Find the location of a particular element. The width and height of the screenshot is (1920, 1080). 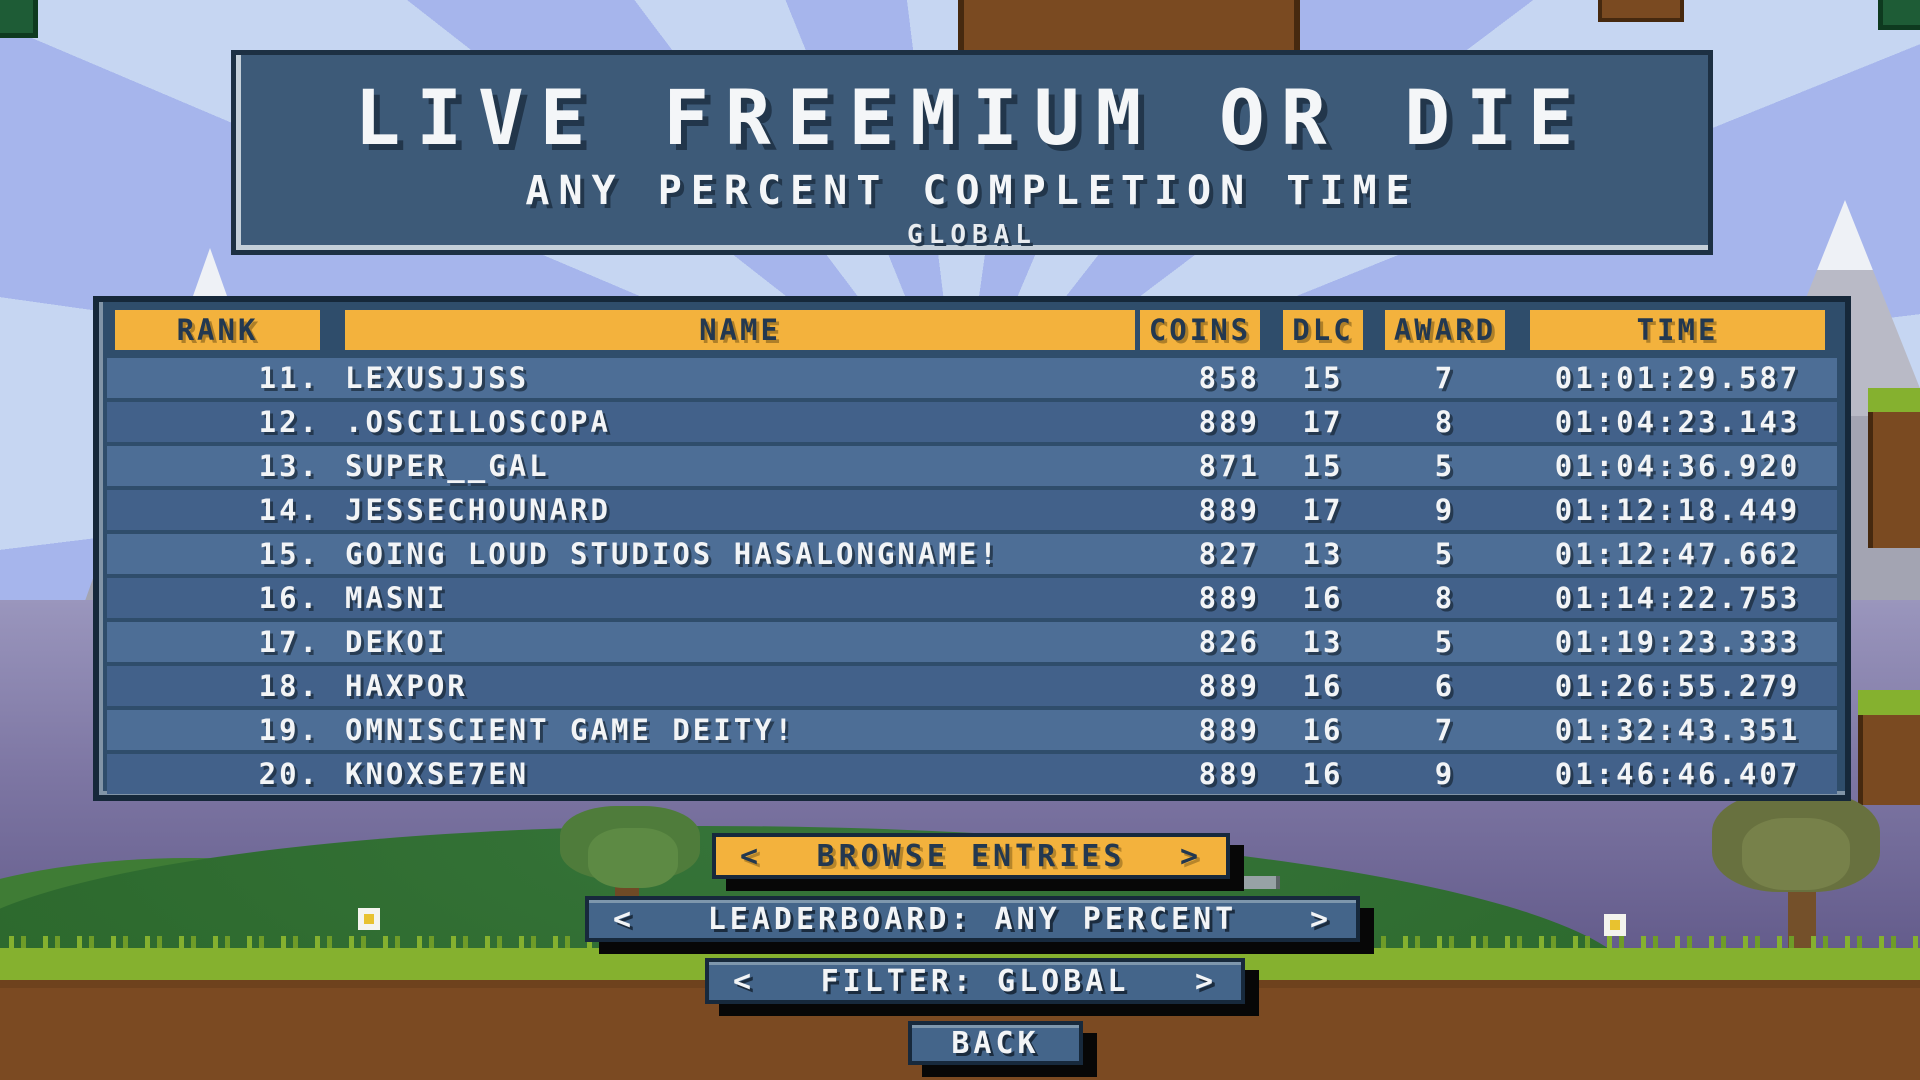

table-row: 17. DEKOI 826 13 5 01:19:23.333 is located at coordinates (972, 642).